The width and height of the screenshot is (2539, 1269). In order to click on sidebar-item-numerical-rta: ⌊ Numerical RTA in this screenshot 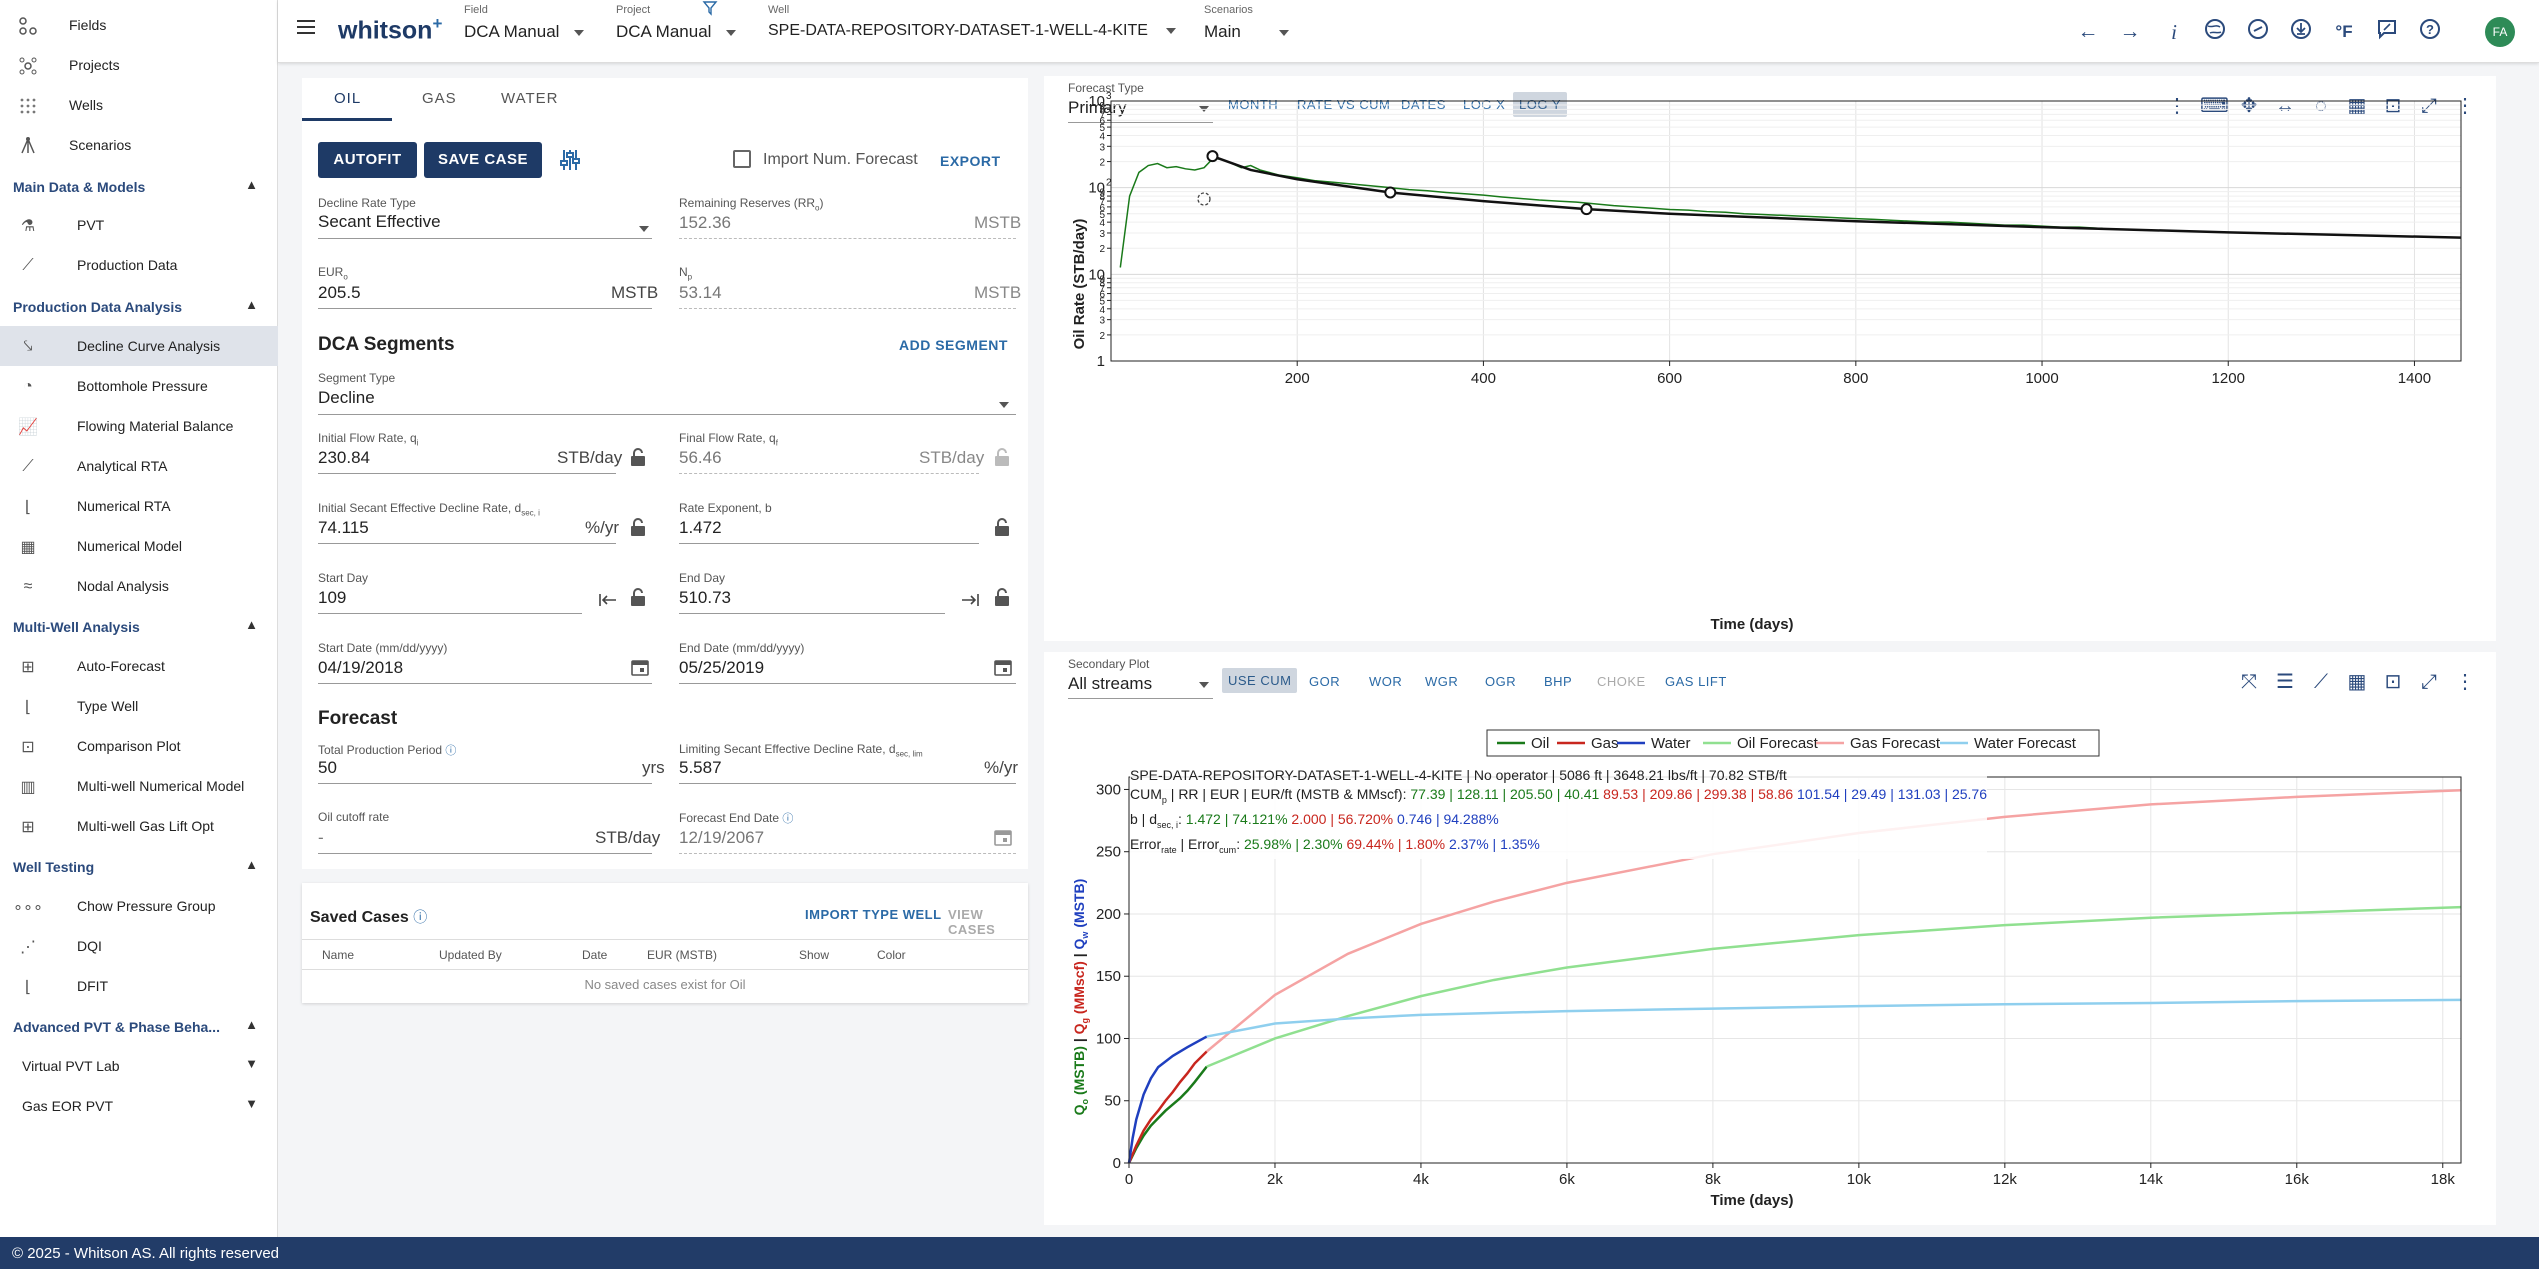, I will do `click(139, 506)`.